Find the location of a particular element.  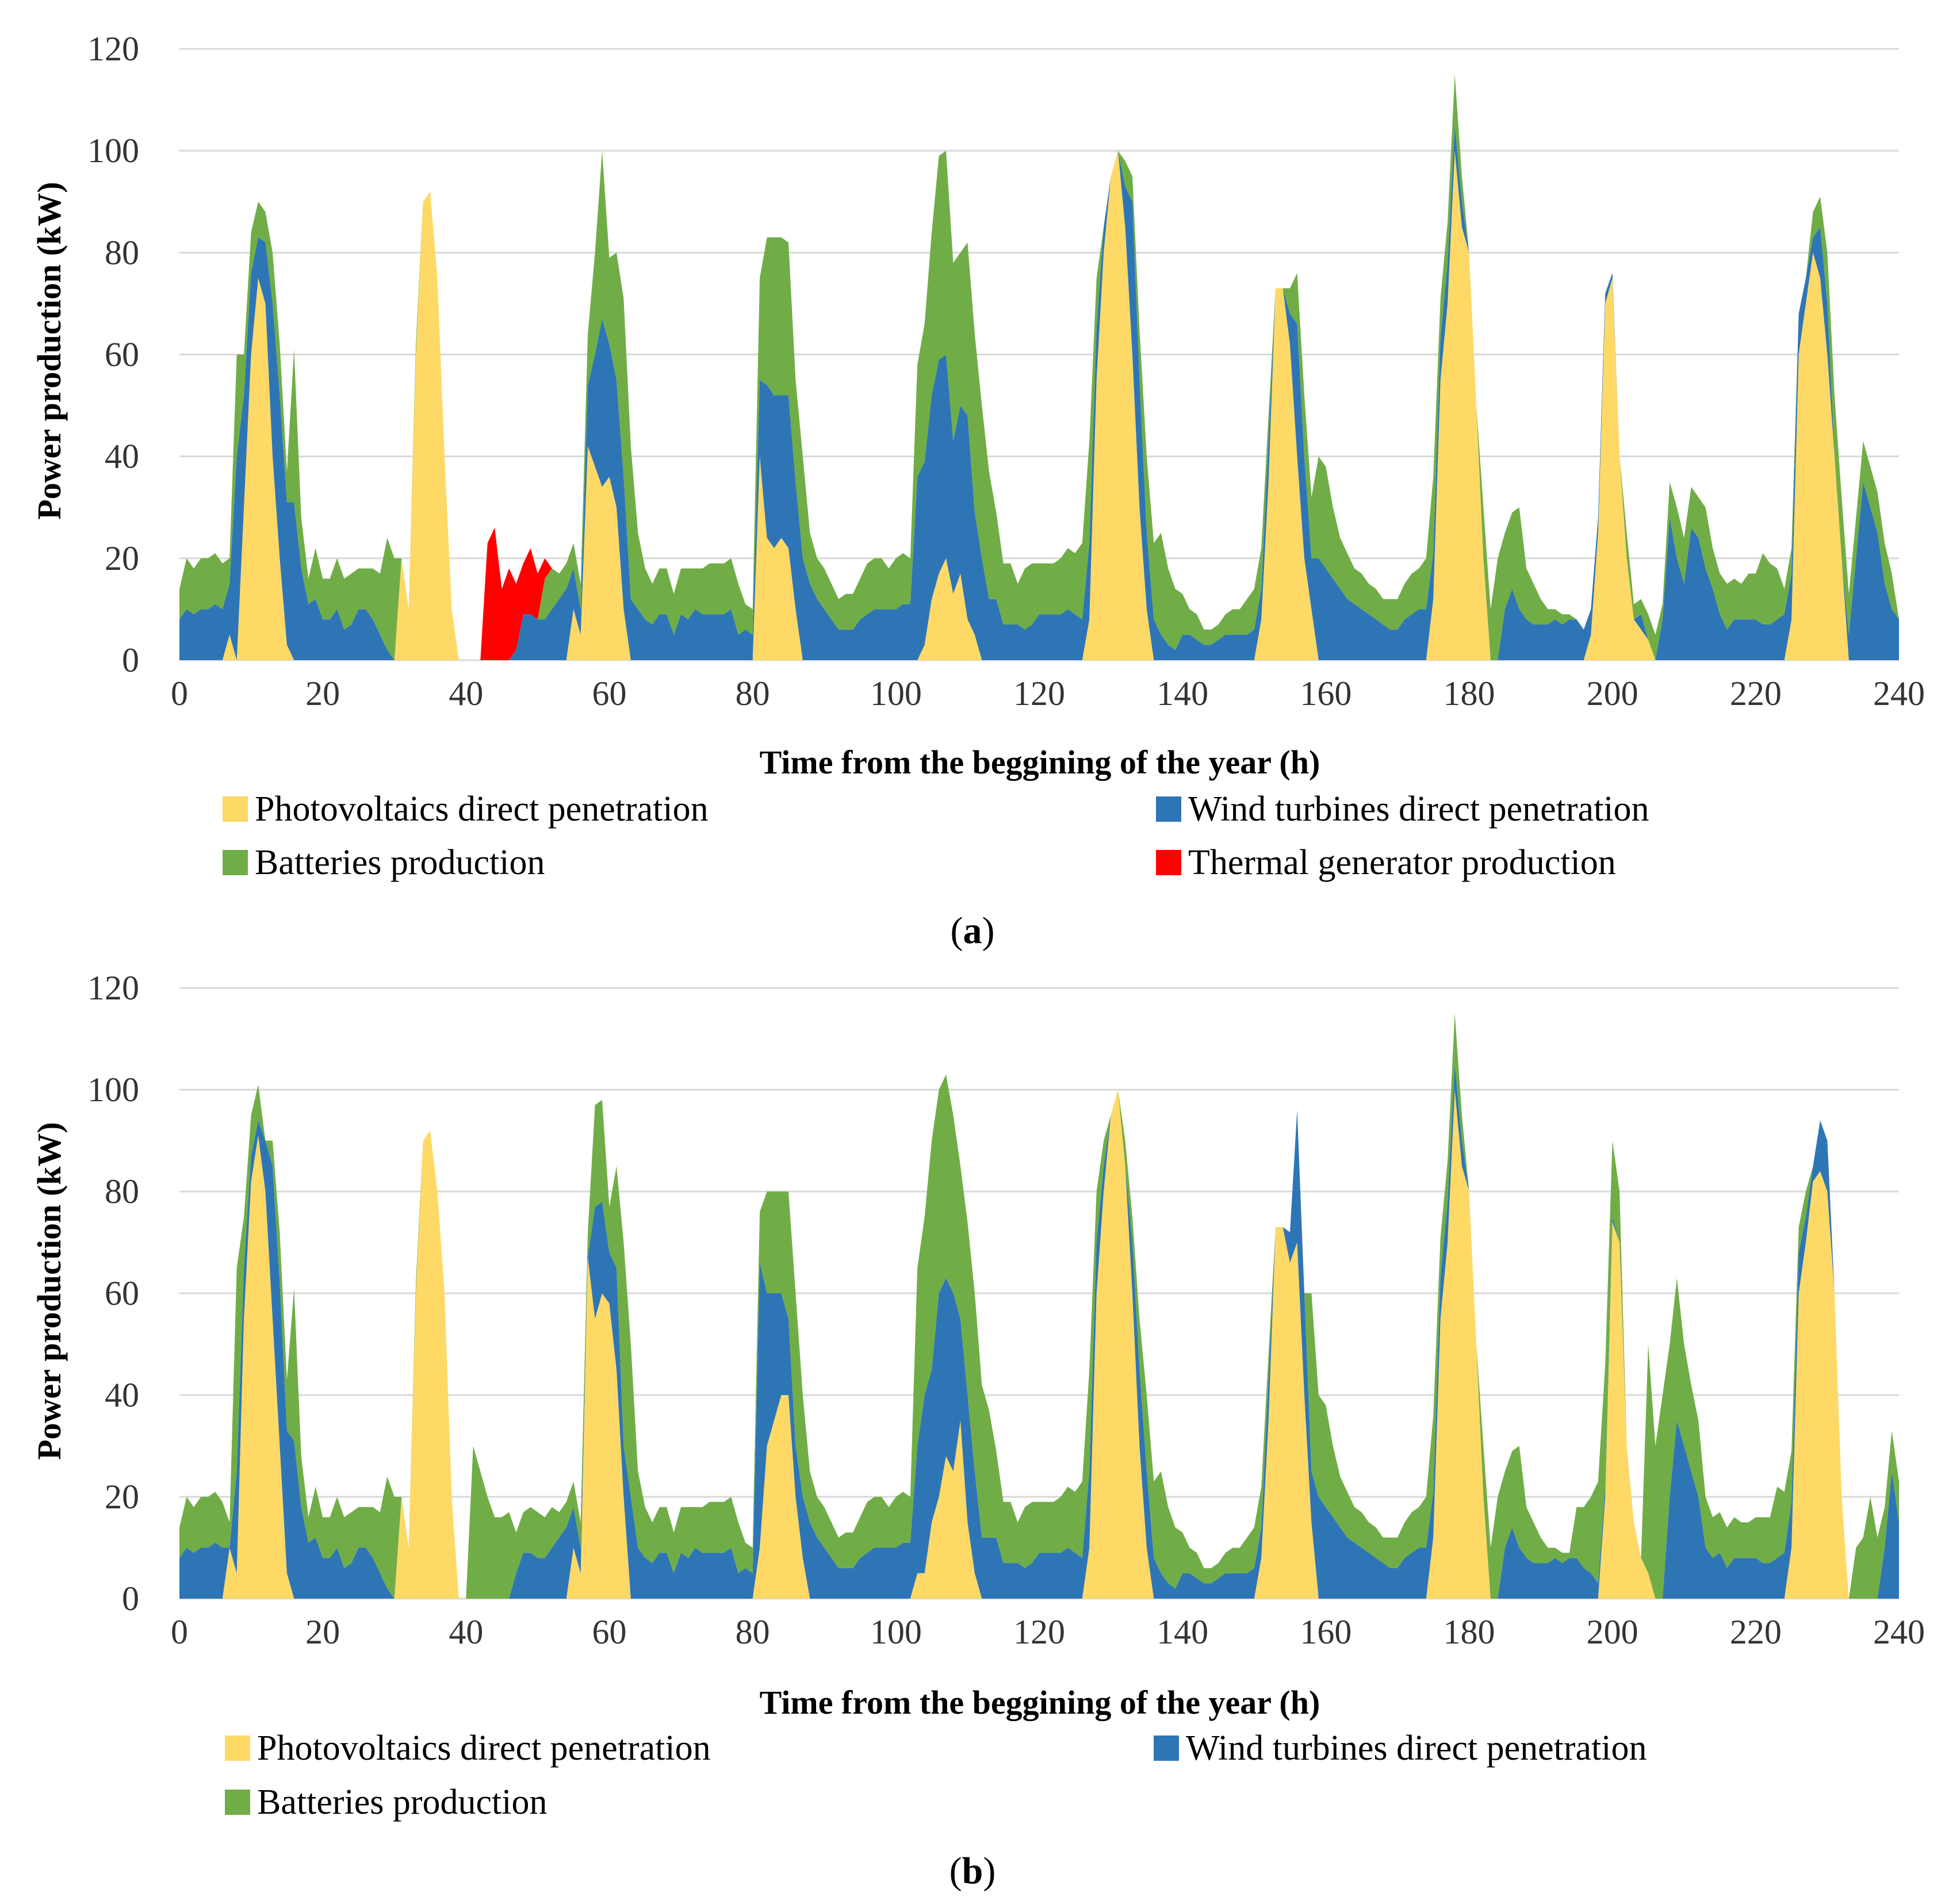

panel-label-b: (b) is located at coordinates (972, 1871).